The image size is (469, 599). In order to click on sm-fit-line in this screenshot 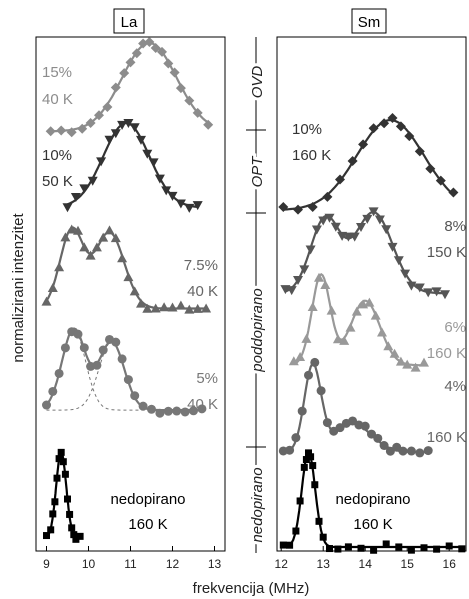, I will do `click(358, 319)`.